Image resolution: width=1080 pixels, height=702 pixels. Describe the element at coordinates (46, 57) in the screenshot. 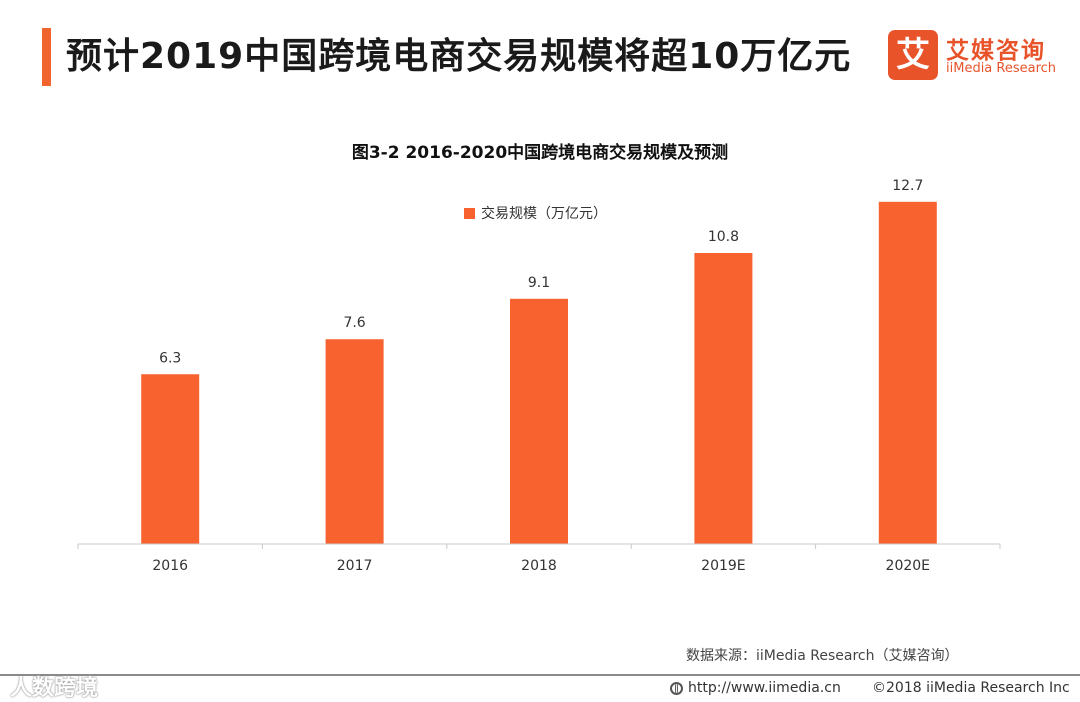

I see `title-accent-bar` at that location.